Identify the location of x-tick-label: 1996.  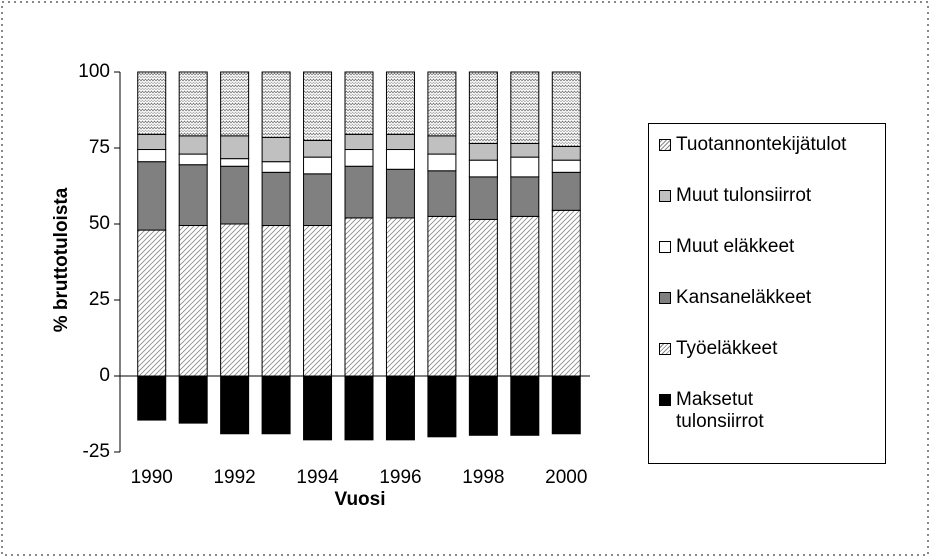
(400, 477).